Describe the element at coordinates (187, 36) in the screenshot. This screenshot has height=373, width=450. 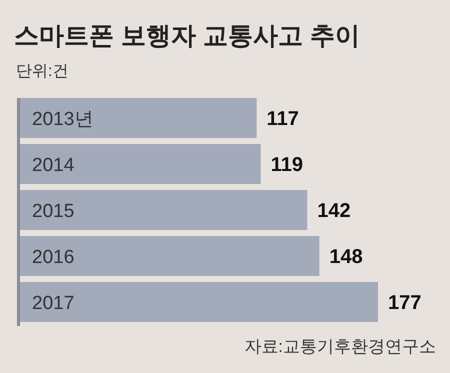
I see `chart-title: 스마트폰 보행자 교통사고 추이` at that location.